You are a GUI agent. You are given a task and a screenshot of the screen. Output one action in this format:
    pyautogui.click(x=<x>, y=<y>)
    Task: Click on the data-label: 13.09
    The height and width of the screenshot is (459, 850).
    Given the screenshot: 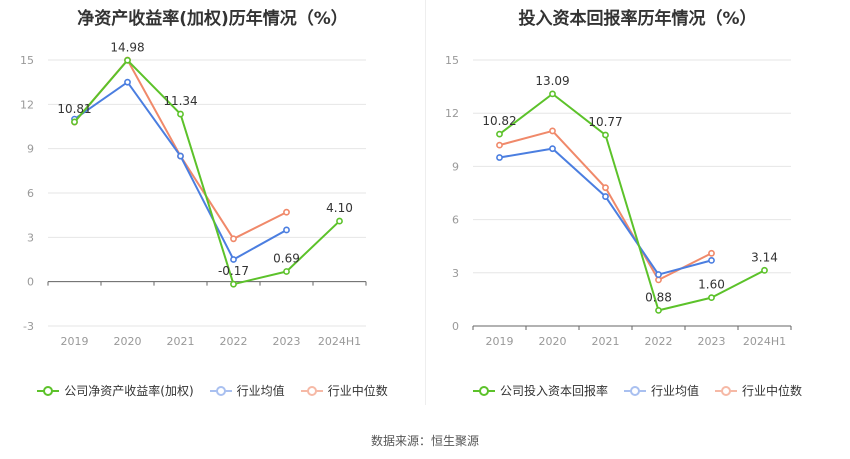 What is the action you would take?
    pyautogui.click(x=552, y=81)
    